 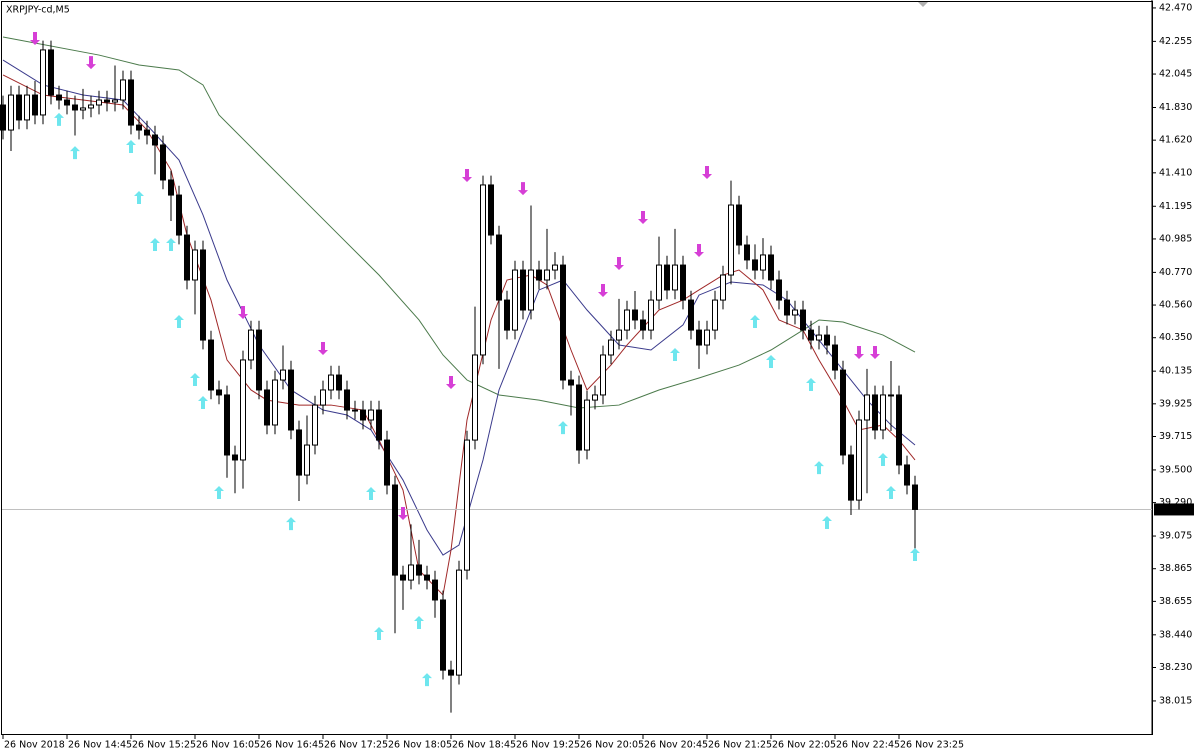 I want to click on x-tick-label: 26 Nov 21:25, so click(x=740, y=745).